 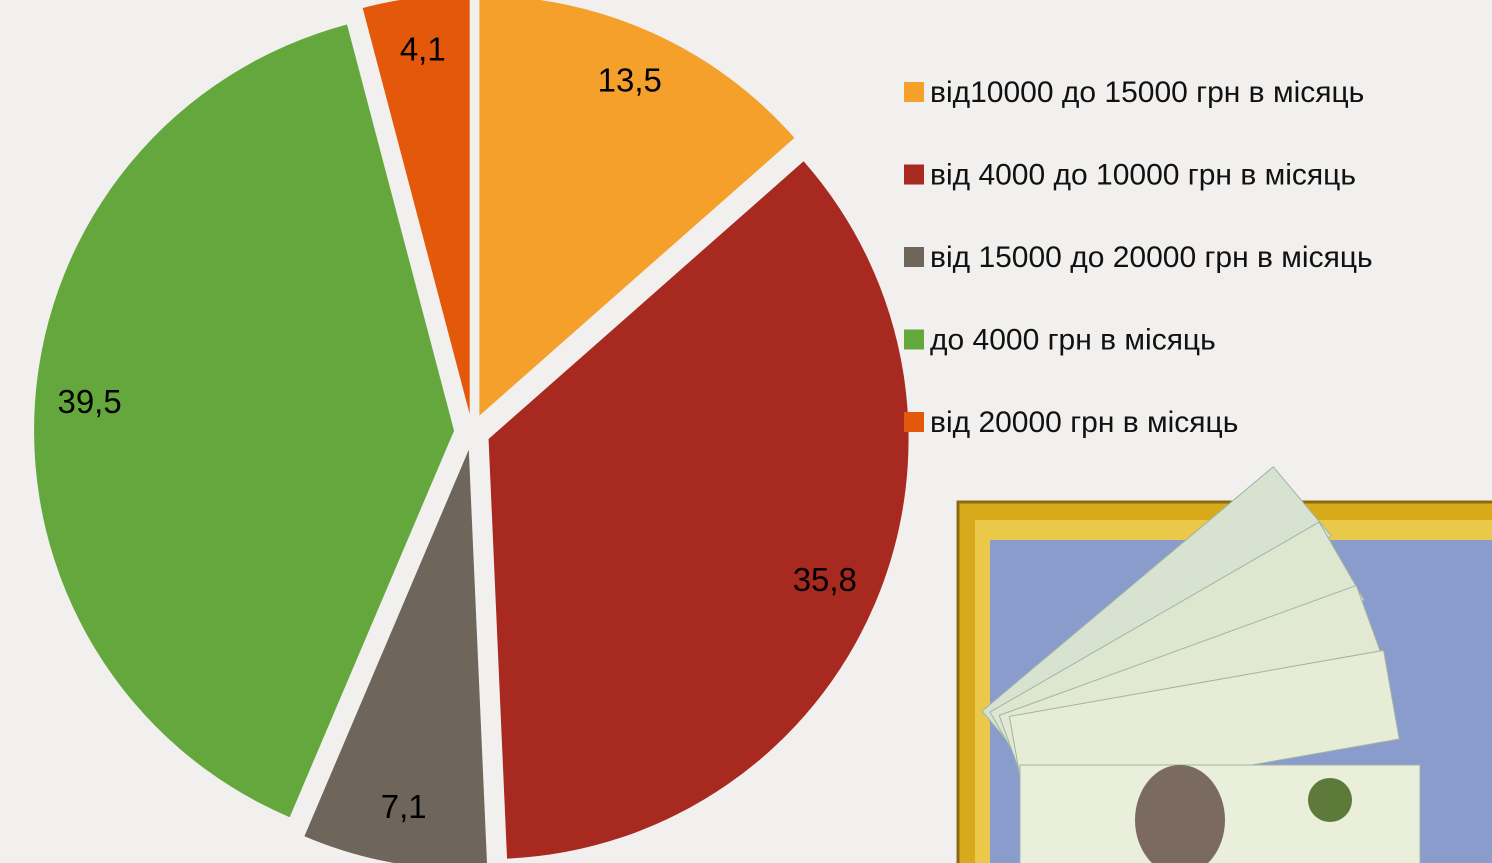 What do you see at coordinates (1180, 814) in the screenshot?
I see `banknote-portrait` at bounding box center [1180, 814].